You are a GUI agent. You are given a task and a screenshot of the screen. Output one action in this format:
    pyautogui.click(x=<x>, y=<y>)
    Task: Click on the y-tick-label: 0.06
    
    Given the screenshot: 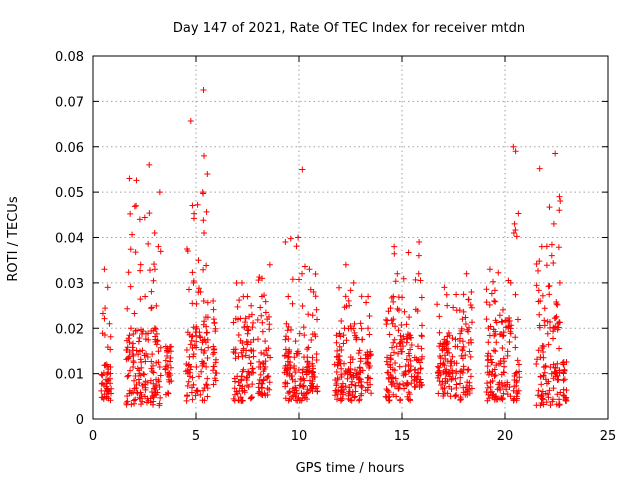 What is the action you would take?
    pyautogui.click(x=69, y=148)
    